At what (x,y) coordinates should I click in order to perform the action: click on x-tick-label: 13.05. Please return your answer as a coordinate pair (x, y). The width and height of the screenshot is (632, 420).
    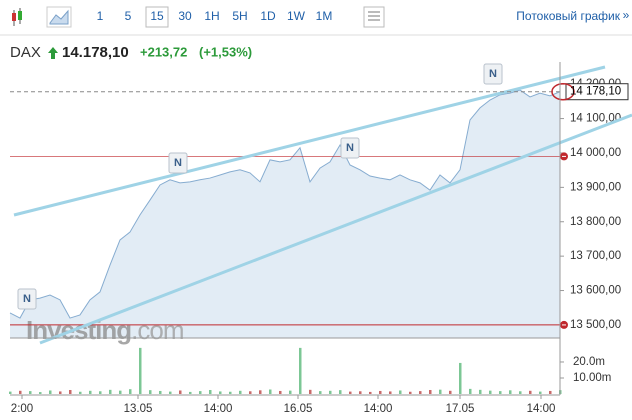
    Looking at the image, I should click on (138, 409).